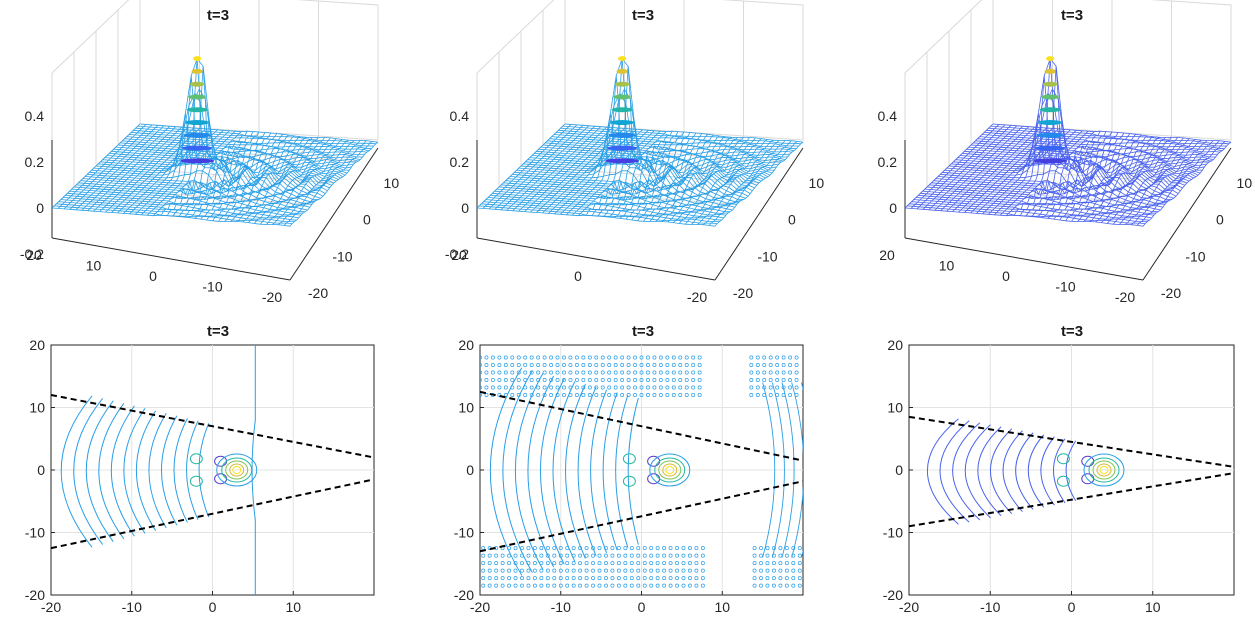  Describe the element at coordinates (1068, 142) in the screenshot. I see `surface-mesh` at that location.